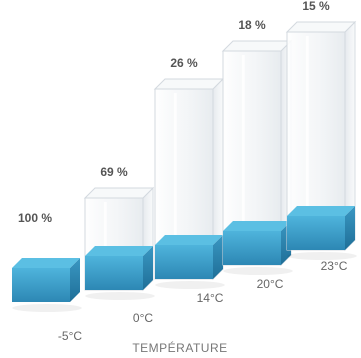 The image size is (361, 358). What do you see at coordinates (143, 318) in the screenshot?
I see `bar-category-label: 0°C` at bounding box center [143, 318].